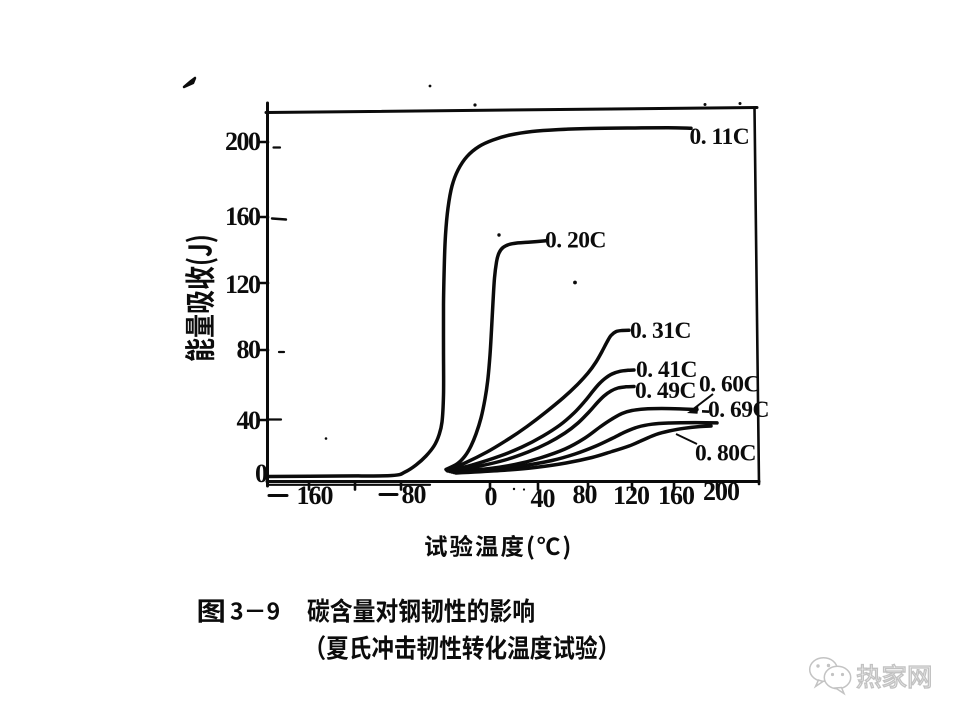 The height and width of the screenshot is (720, 960). I want to click on svg-text: 0. 11C, so click(720, 137).